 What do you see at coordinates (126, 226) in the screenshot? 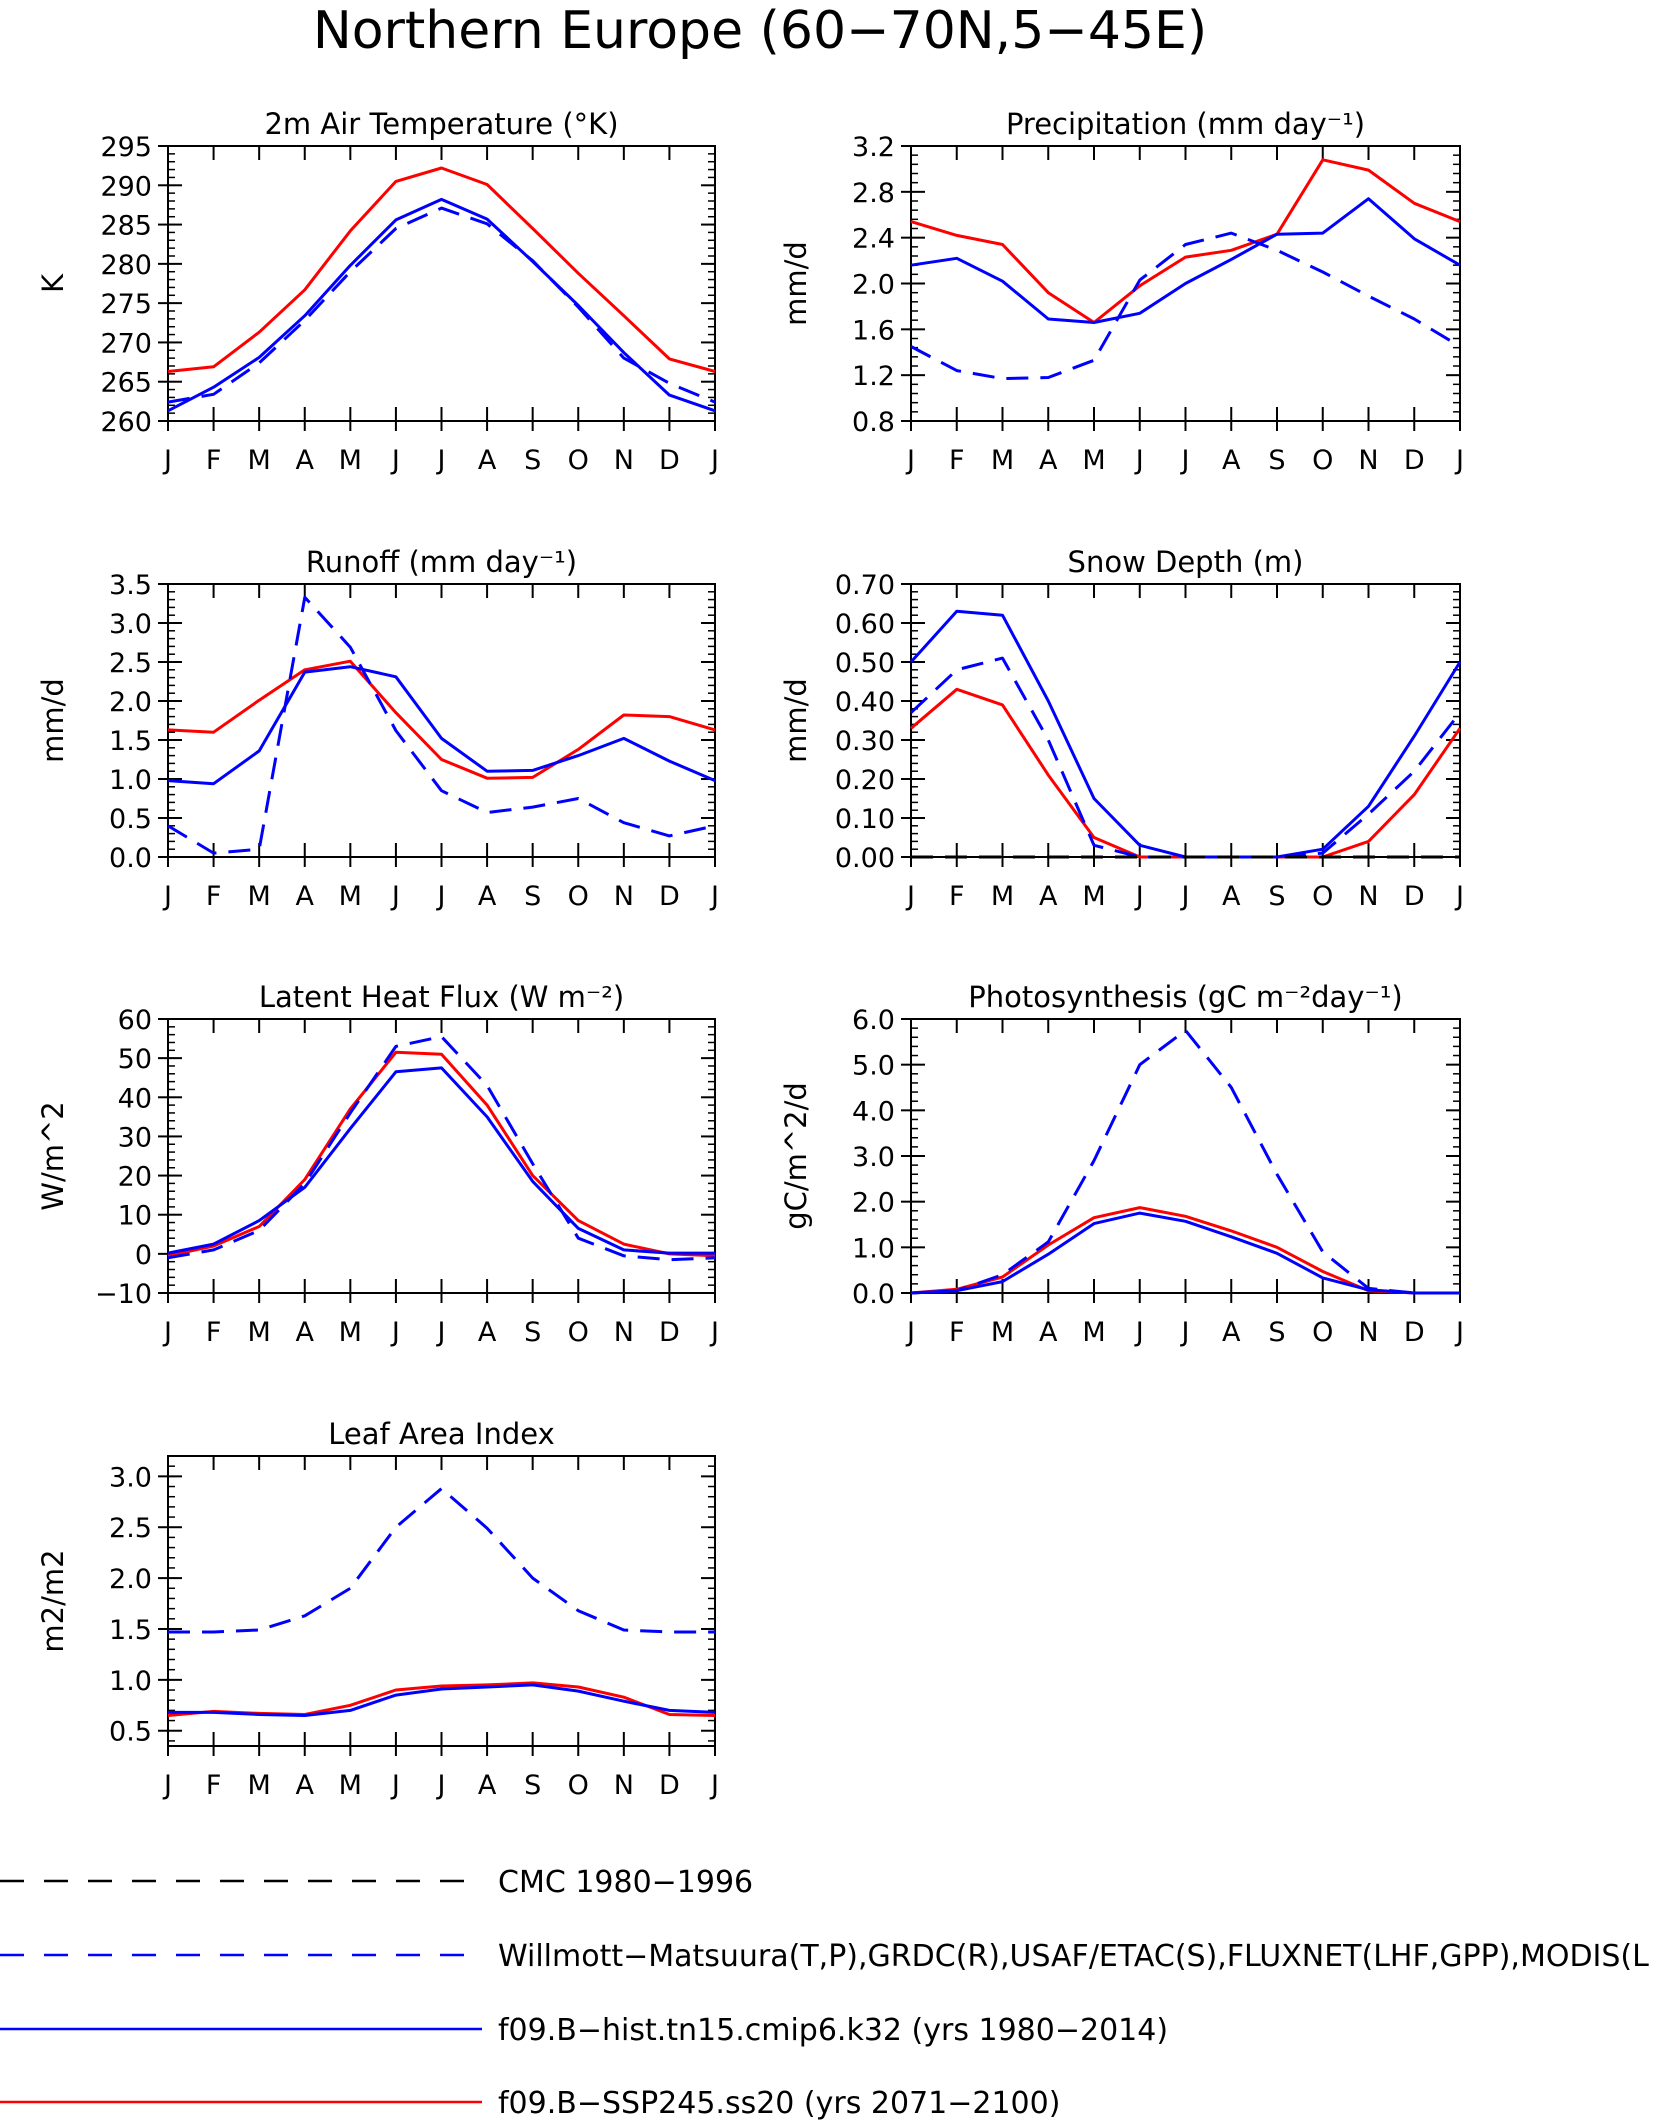
I see `y-tick-label: 285` at bounding box center [126, 226].